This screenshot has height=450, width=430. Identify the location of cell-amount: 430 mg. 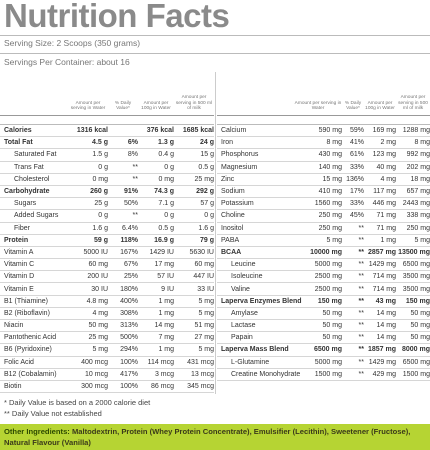
(330, 155).